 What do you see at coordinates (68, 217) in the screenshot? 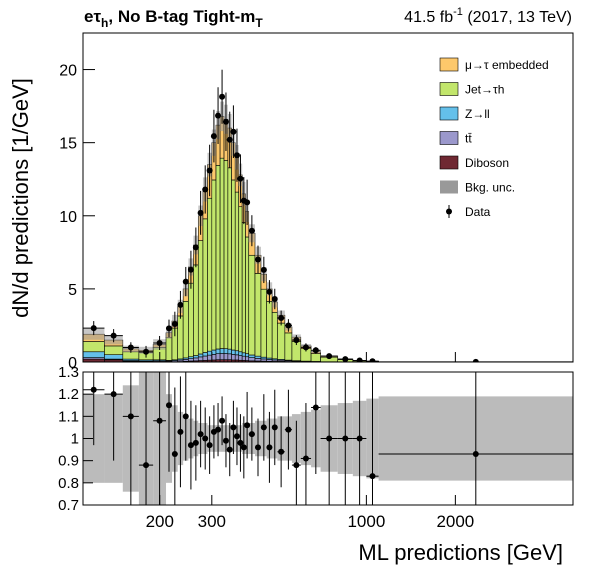
I see `y-tick-label: 10` at bounding box center [68, 217].